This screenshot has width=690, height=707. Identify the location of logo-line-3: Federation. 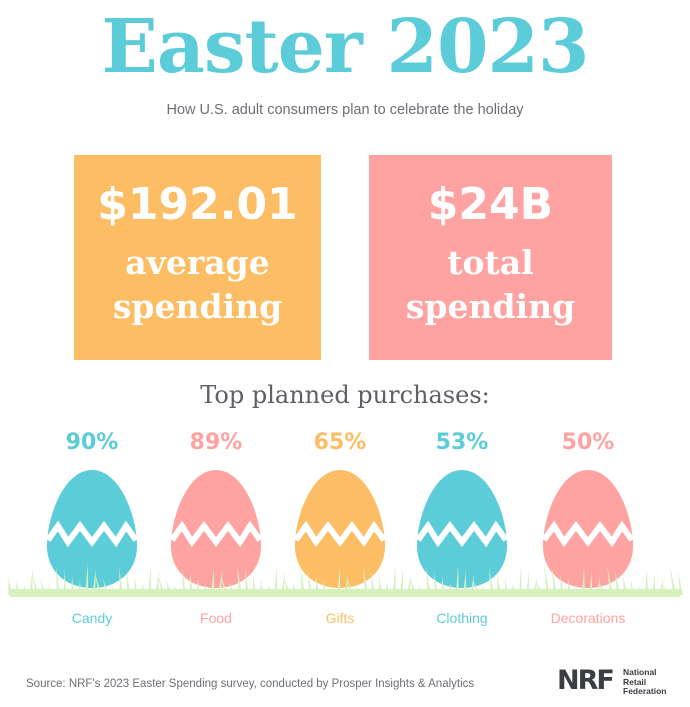
(645, 691).